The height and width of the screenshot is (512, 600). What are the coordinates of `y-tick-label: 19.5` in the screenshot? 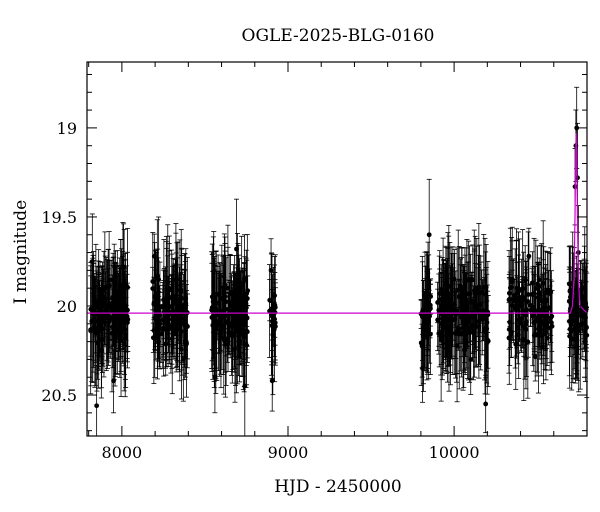 It's located at (59, 217).